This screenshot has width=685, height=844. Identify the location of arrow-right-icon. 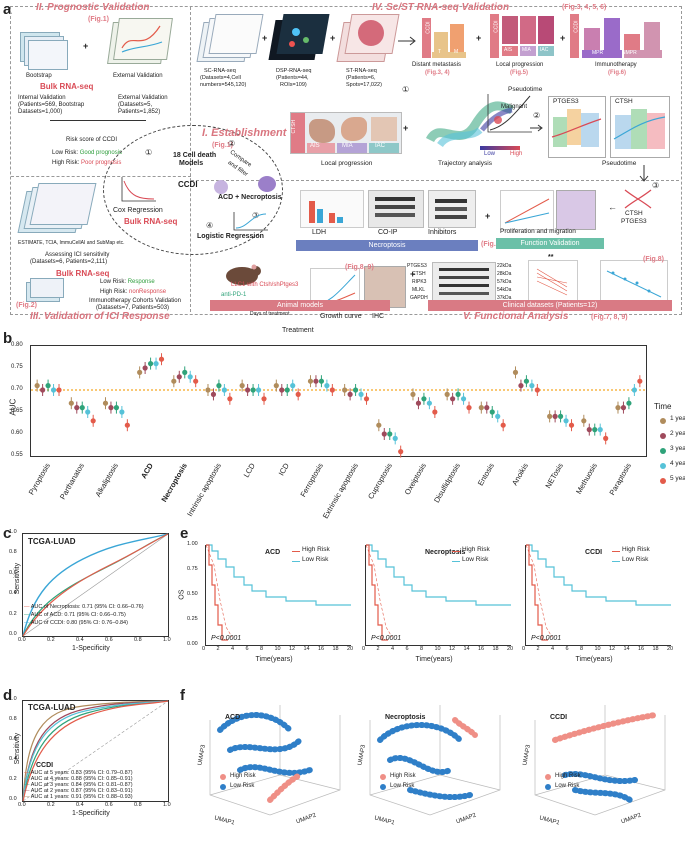
(407, 41).